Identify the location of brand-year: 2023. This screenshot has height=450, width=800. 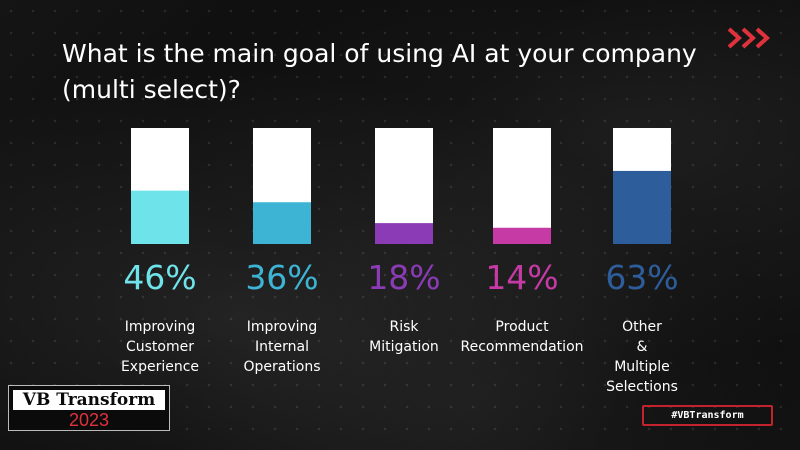
(89, 420).